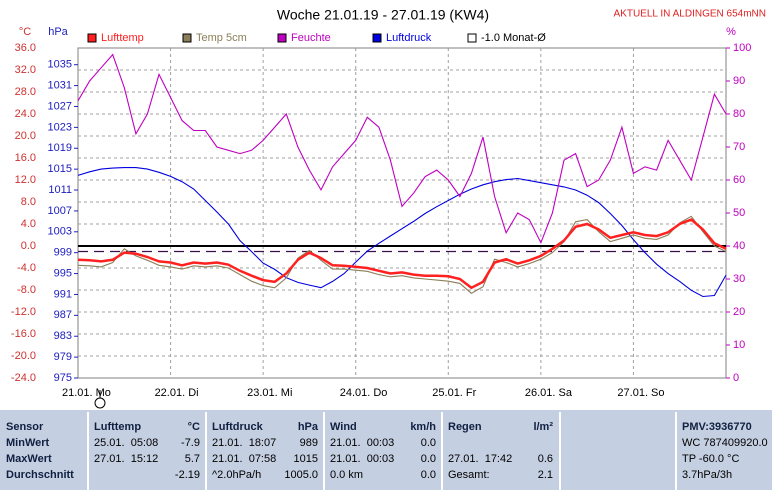 The width and height of the screenshot is (772, 490). What do you see at coordinates (739, 147) in the screenshot?
I see `y2-tick-label: 70` at bounding box center [739, 147].